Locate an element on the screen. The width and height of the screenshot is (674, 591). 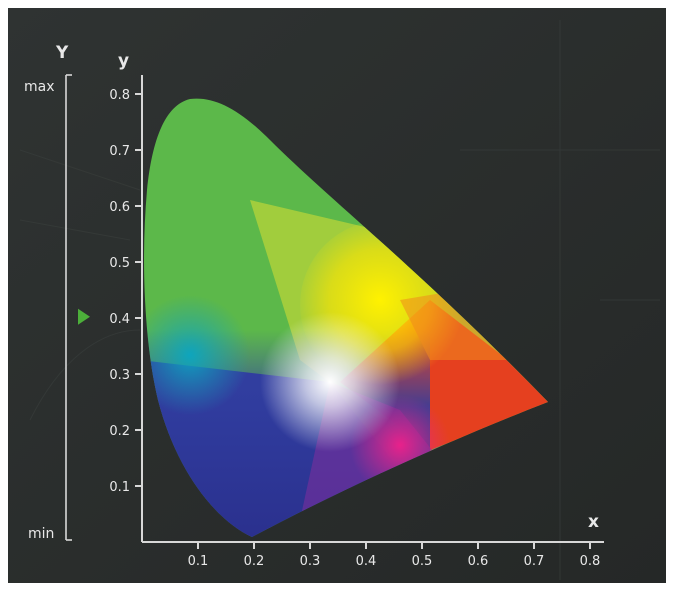
y-tick-label: 0.4 is located at coordinates (119, 319).